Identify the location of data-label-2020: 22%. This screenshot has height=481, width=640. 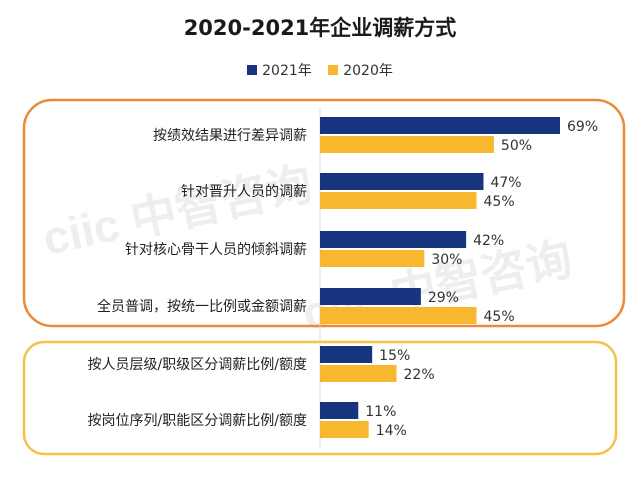
(419, 375).